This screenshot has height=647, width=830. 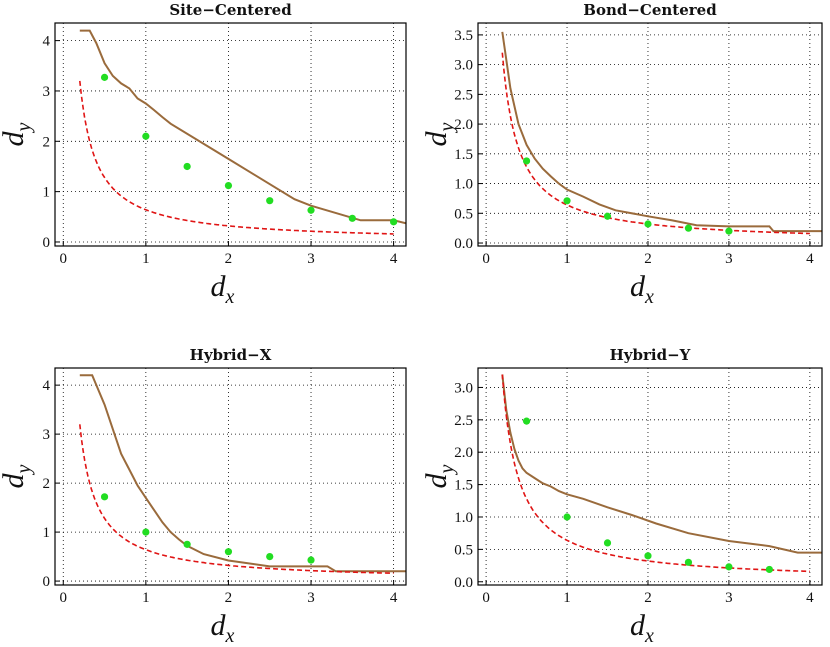 What do you see at coordinates (47, 42) in the screenshot?
I see `y-tick-label: 4` at bounding box center [47, 42].